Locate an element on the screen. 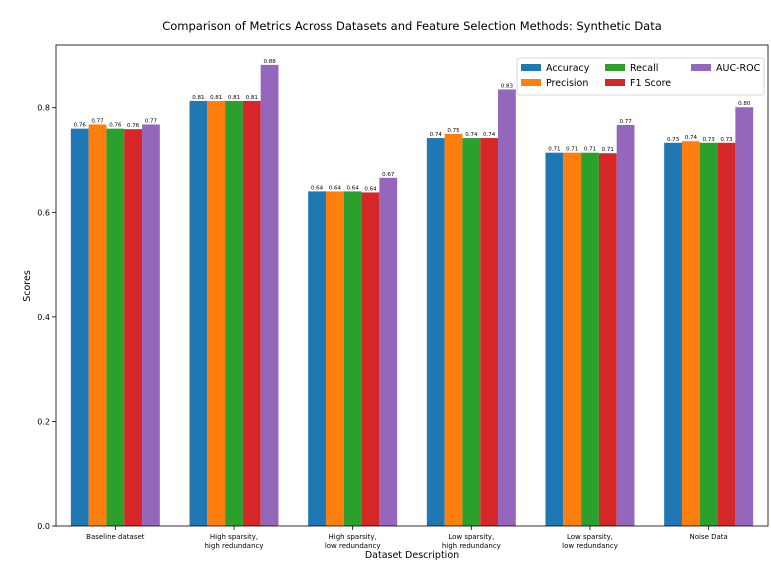 Image resolution: width=771 pixels, height=571 pixels. bar-value-label: 0.80 is located at coordinates (744, 104).